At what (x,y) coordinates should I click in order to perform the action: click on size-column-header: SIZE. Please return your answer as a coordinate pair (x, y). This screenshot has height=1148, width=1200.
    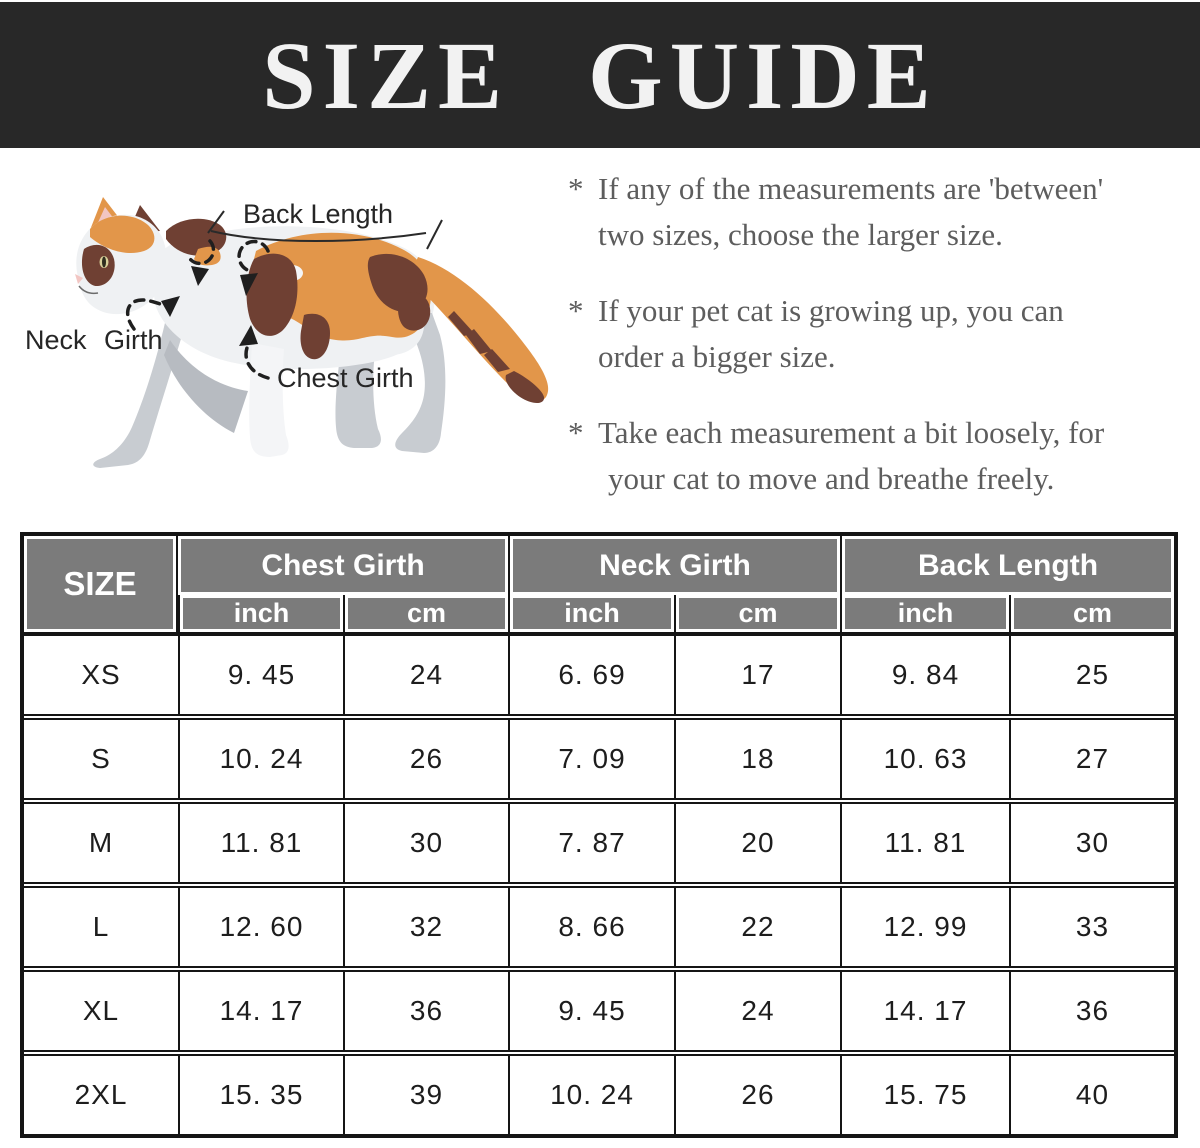
    Looking at the image, I should click on (100, 584).